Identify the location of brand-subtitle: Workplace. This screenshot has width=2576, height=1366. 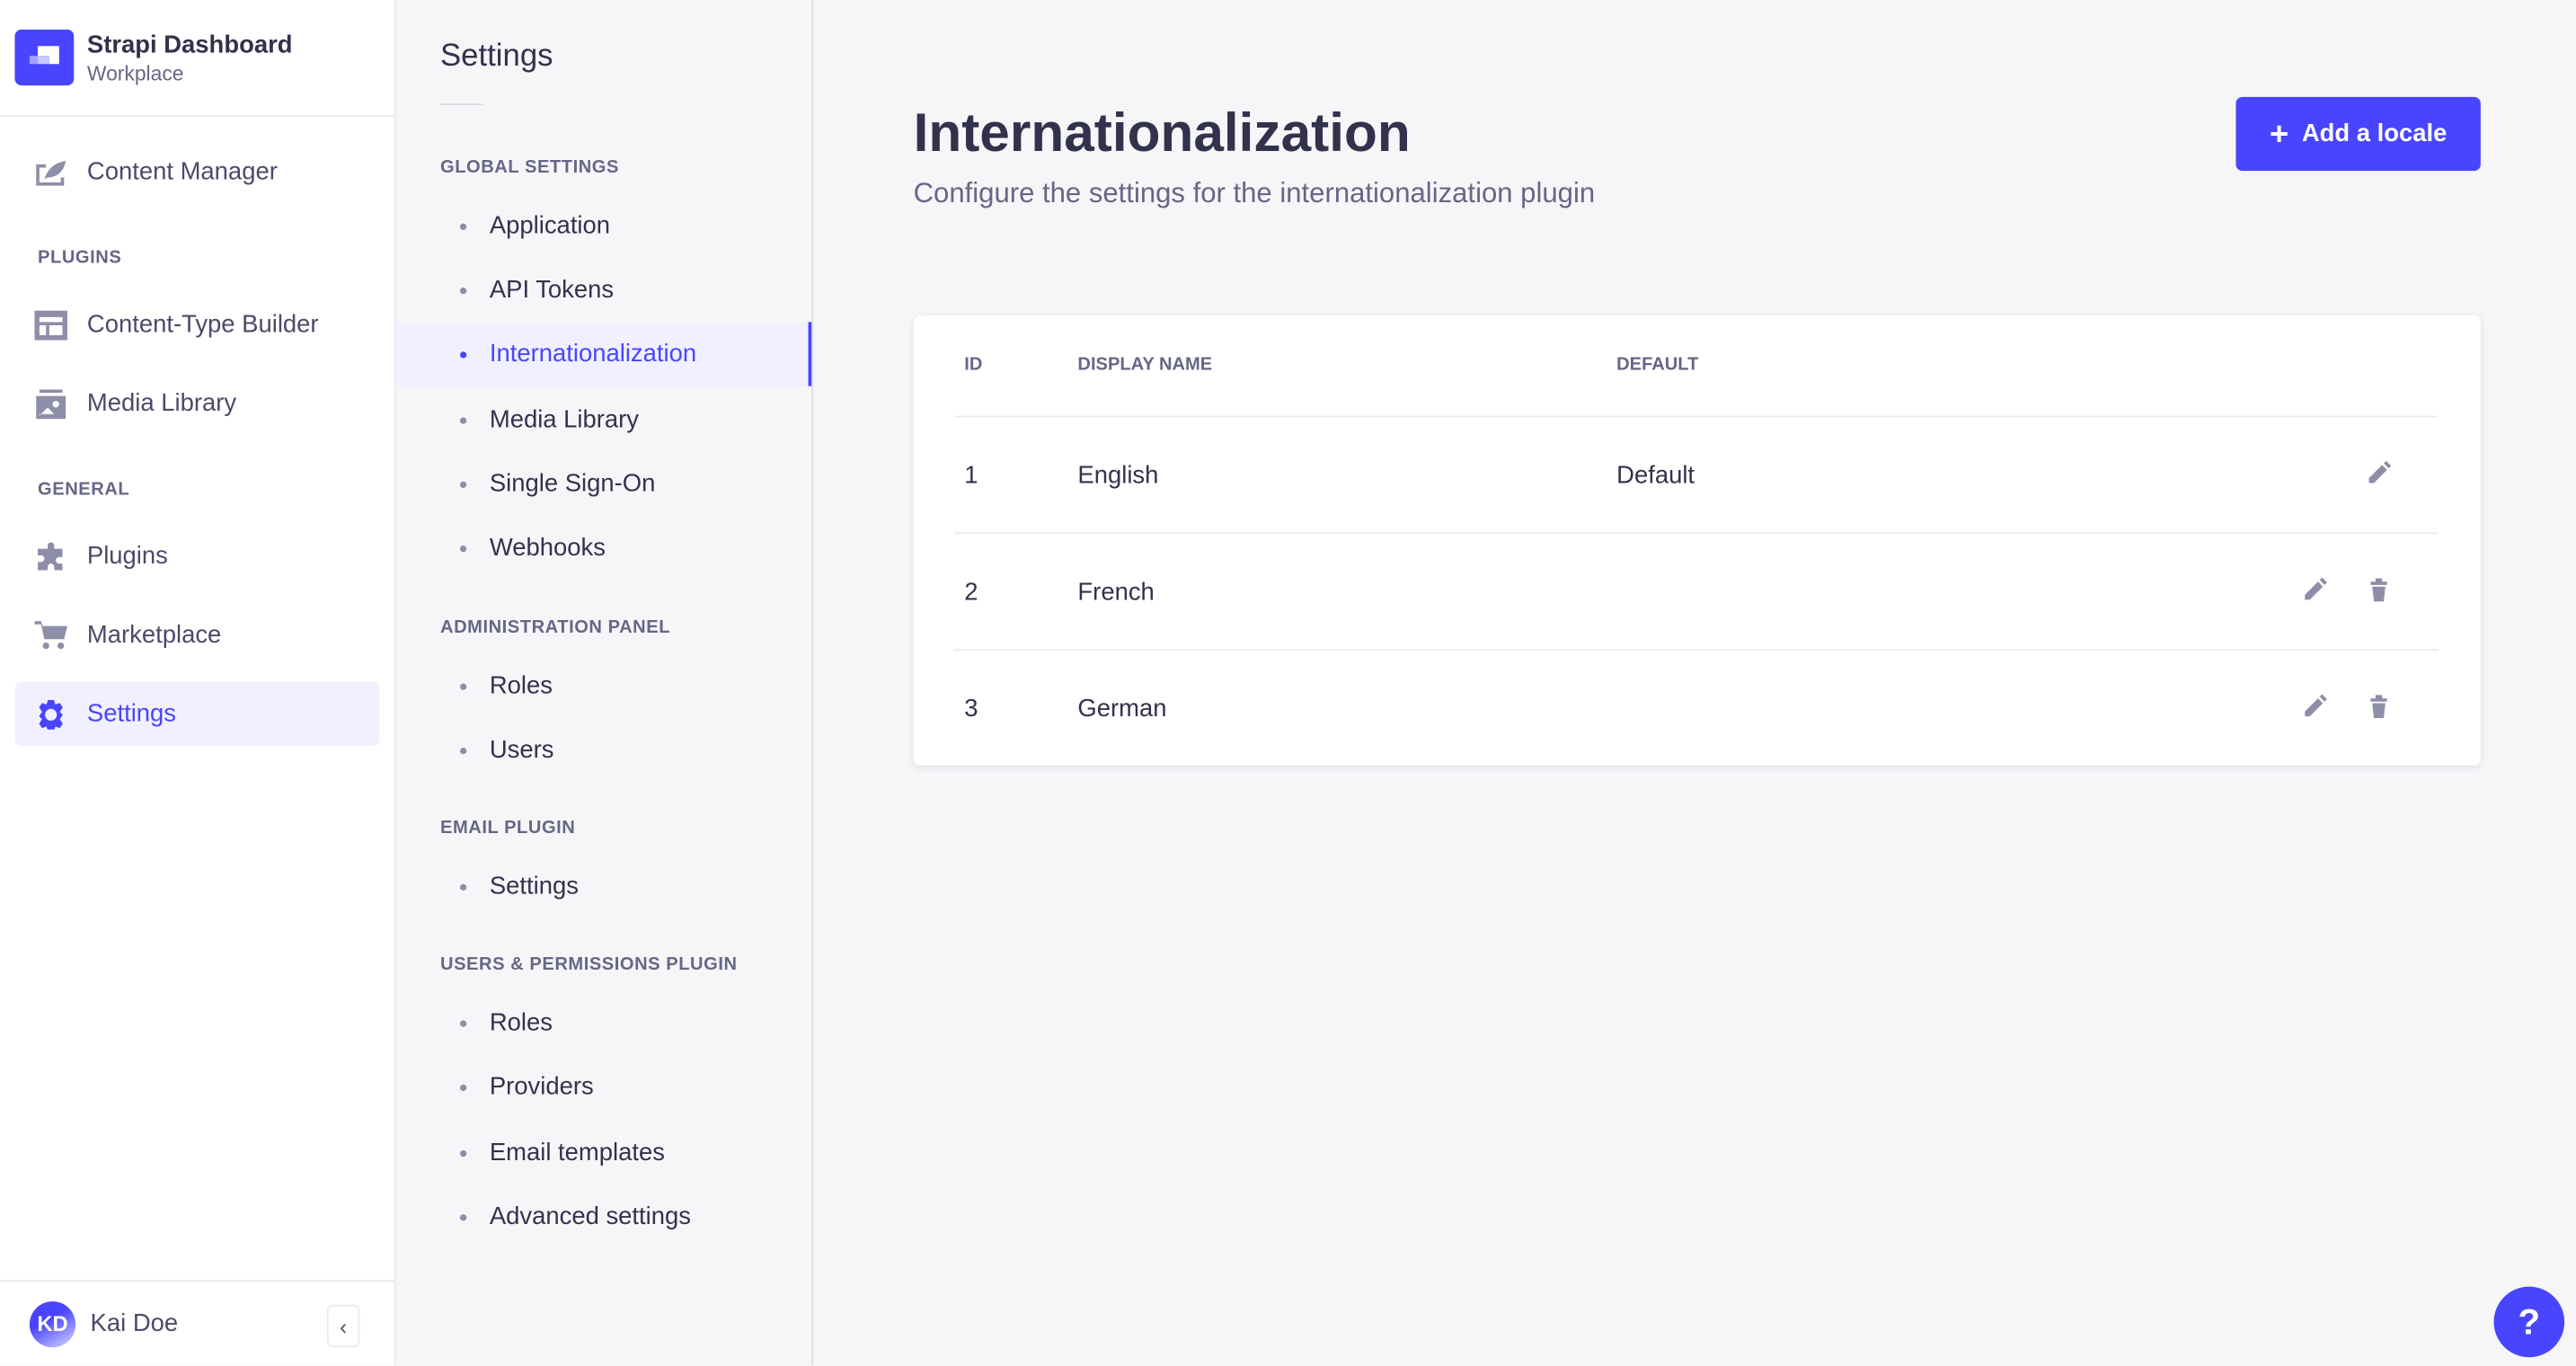
(135, 73).